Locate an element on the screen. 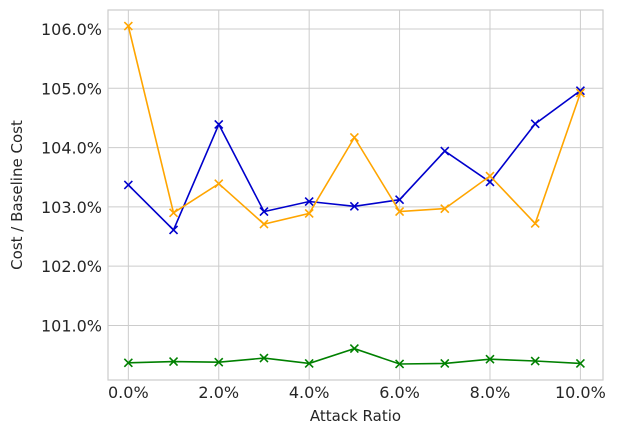 This screenshot has width=618, height=436. y-axis-label: Cost / Baseline Cost is located at coordinates (17, 195).